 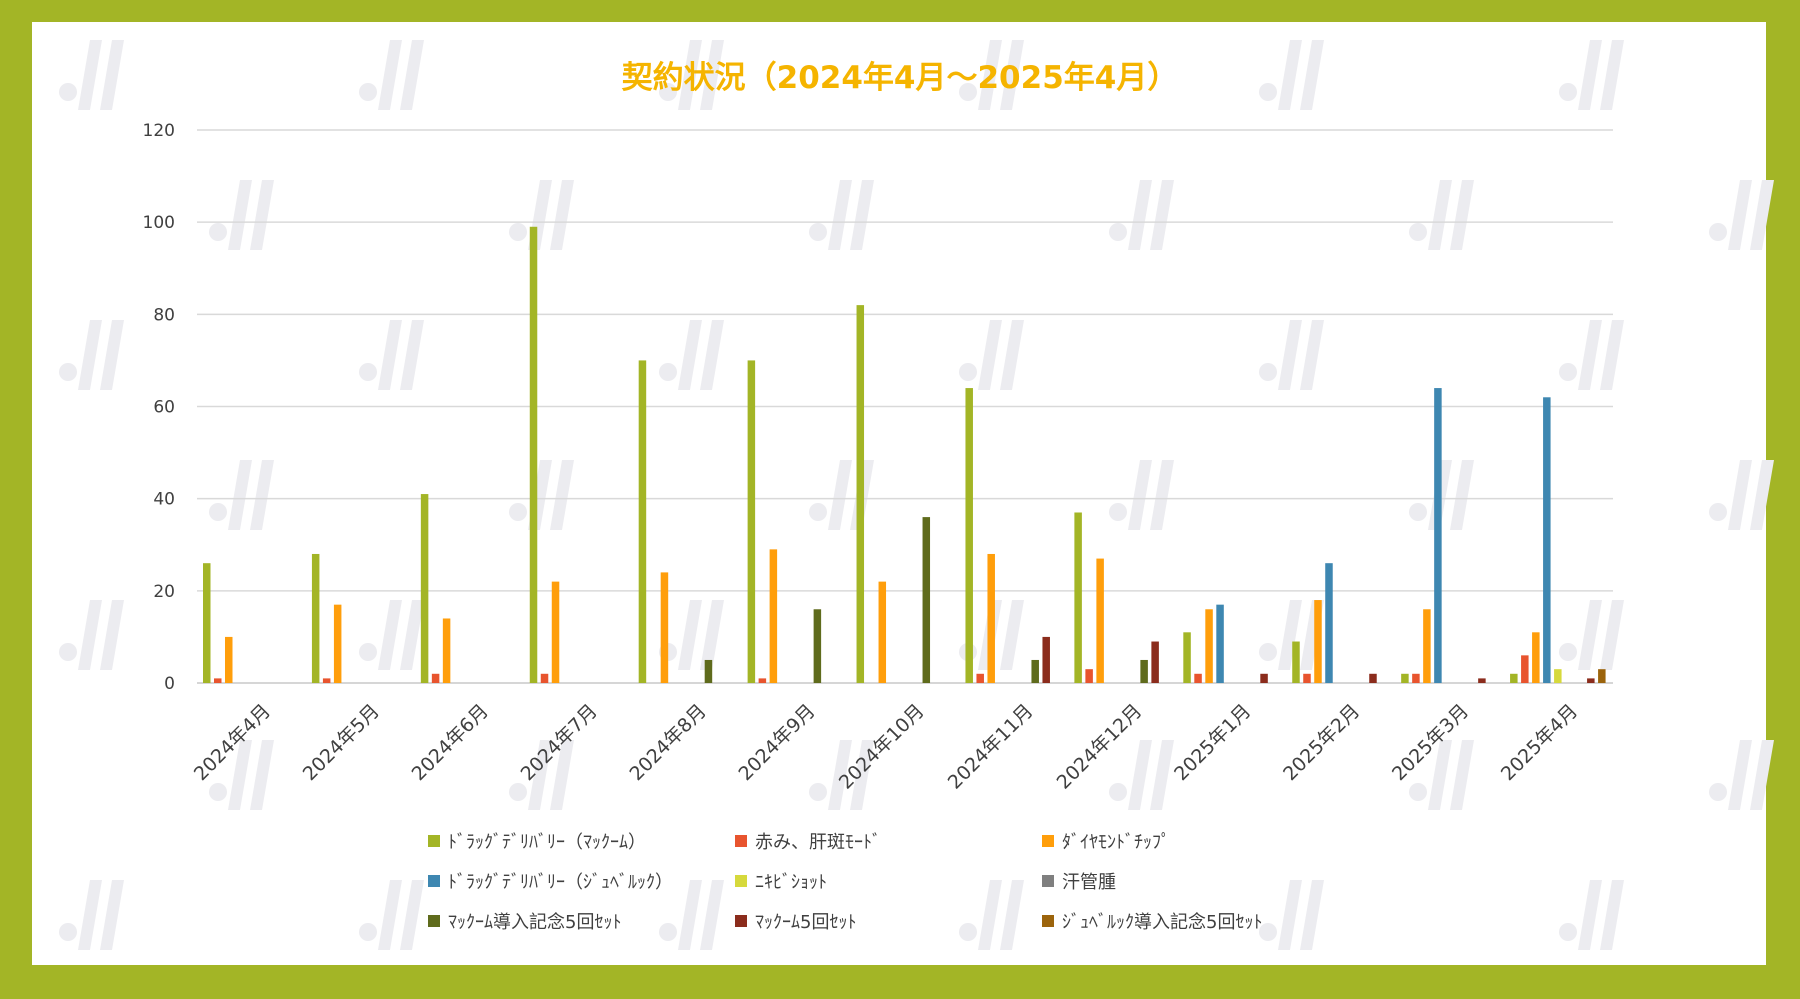 I want to click on y-tick-label: 100, so click(x=159, y=223).